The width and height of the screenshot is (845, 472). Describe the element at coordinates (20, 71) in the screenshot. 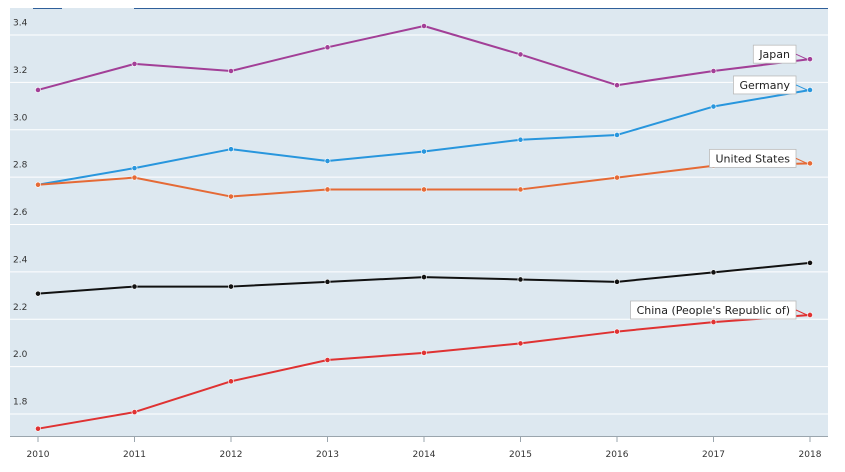

I see `y-tick-label: 3.2` at that location.